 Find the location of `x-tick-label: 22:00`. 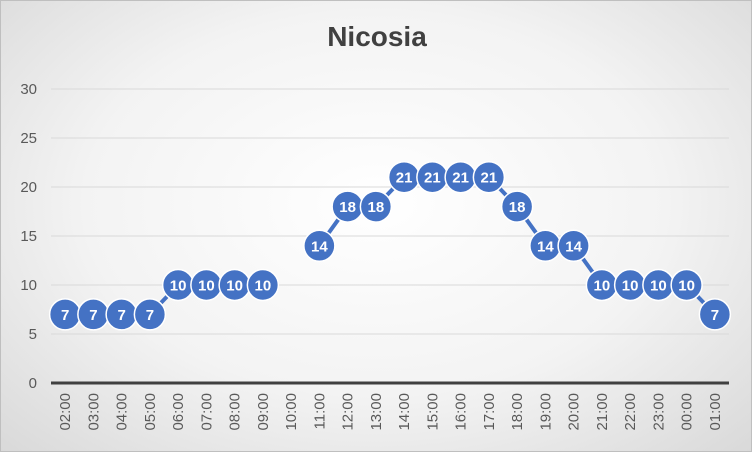

x-tick-label: 22:00 is located at coordinates (630, 412).